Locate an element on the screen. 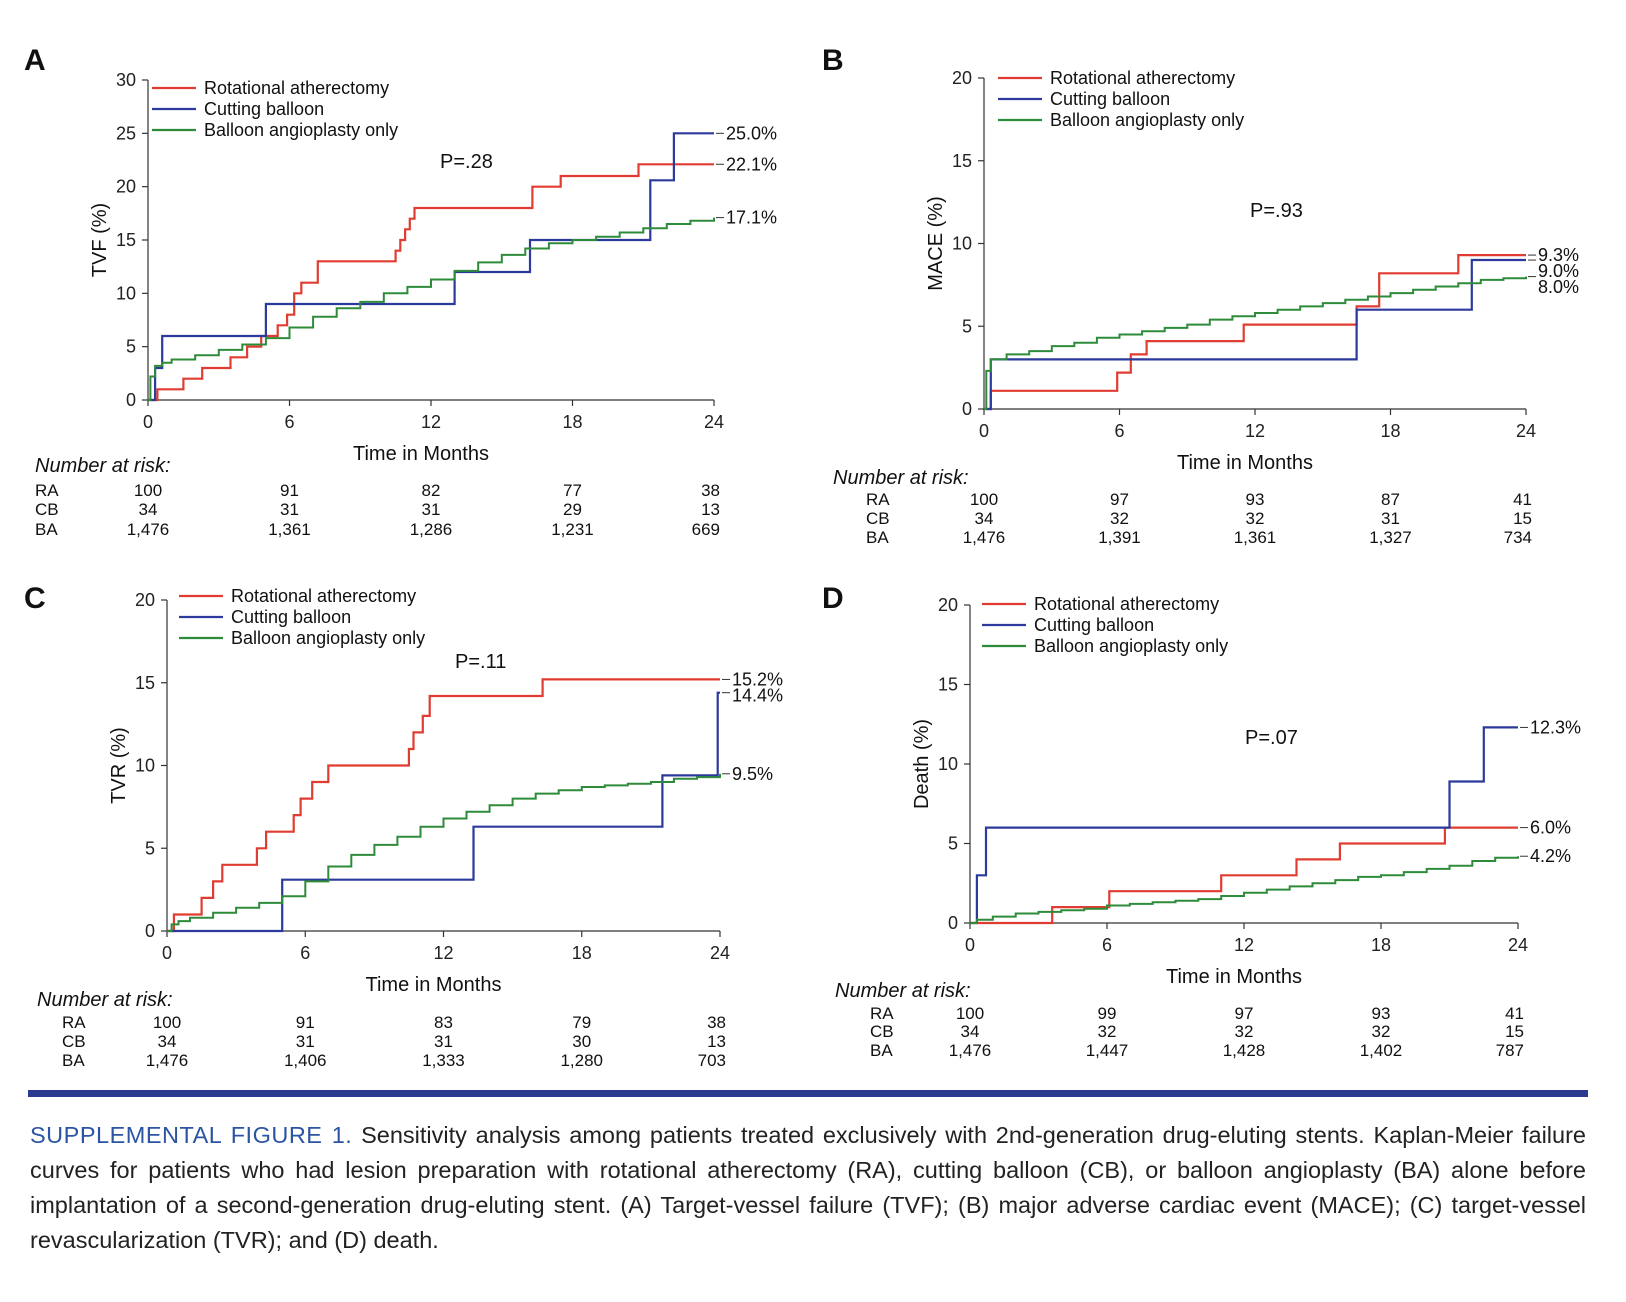 This screenshot has height=1302, width=1626. panel-c-curve-ra is located at coordinates (443, 805).